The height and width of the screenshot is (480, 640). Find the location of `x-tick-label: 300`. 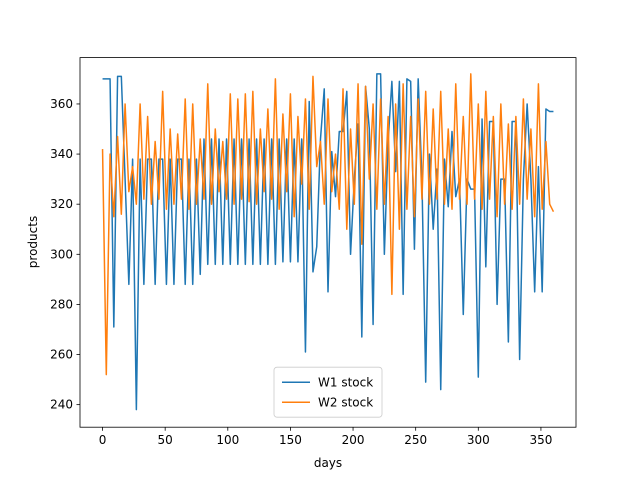

x-tick-label: 300 is located at coordinates (478, 440).